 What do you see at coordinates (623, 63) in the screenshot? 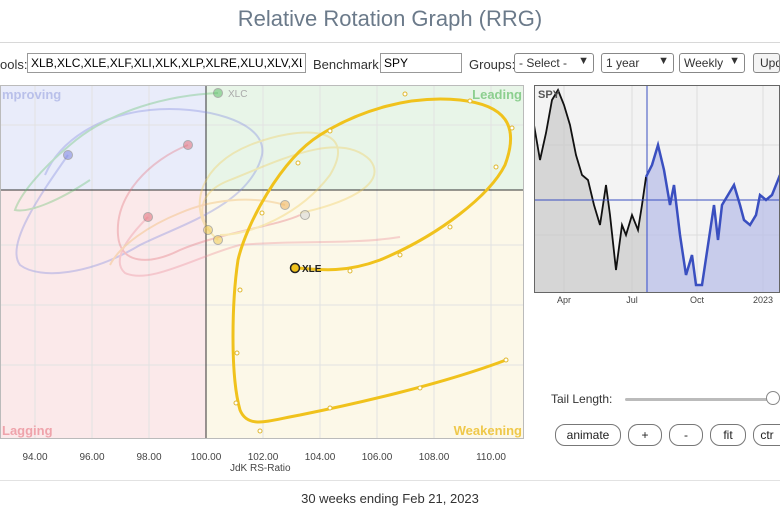
I see `period-select-value: 1 year` at bounding box center [623, 63].